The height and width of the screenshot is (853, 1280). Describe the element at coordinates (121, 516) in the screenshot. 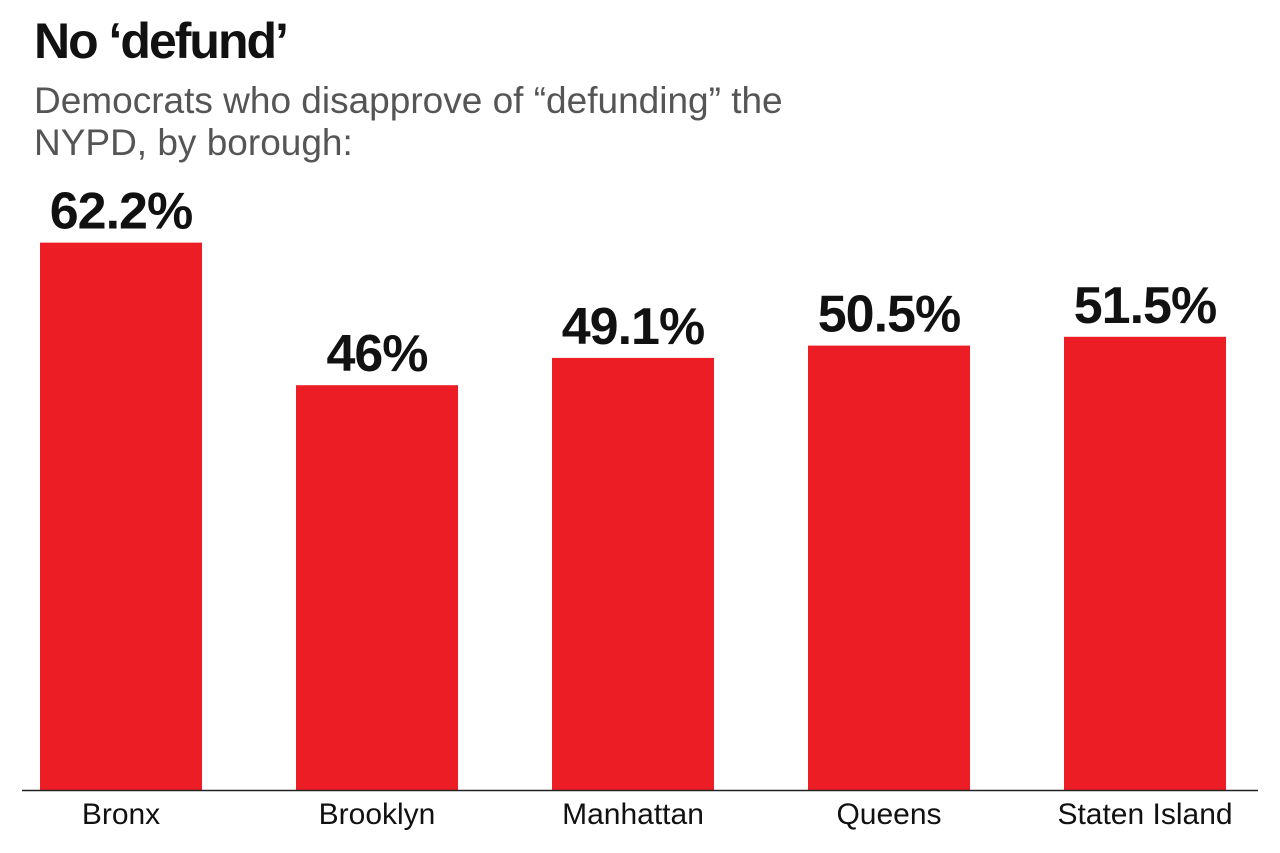

I see `bar-bronx` at that location.